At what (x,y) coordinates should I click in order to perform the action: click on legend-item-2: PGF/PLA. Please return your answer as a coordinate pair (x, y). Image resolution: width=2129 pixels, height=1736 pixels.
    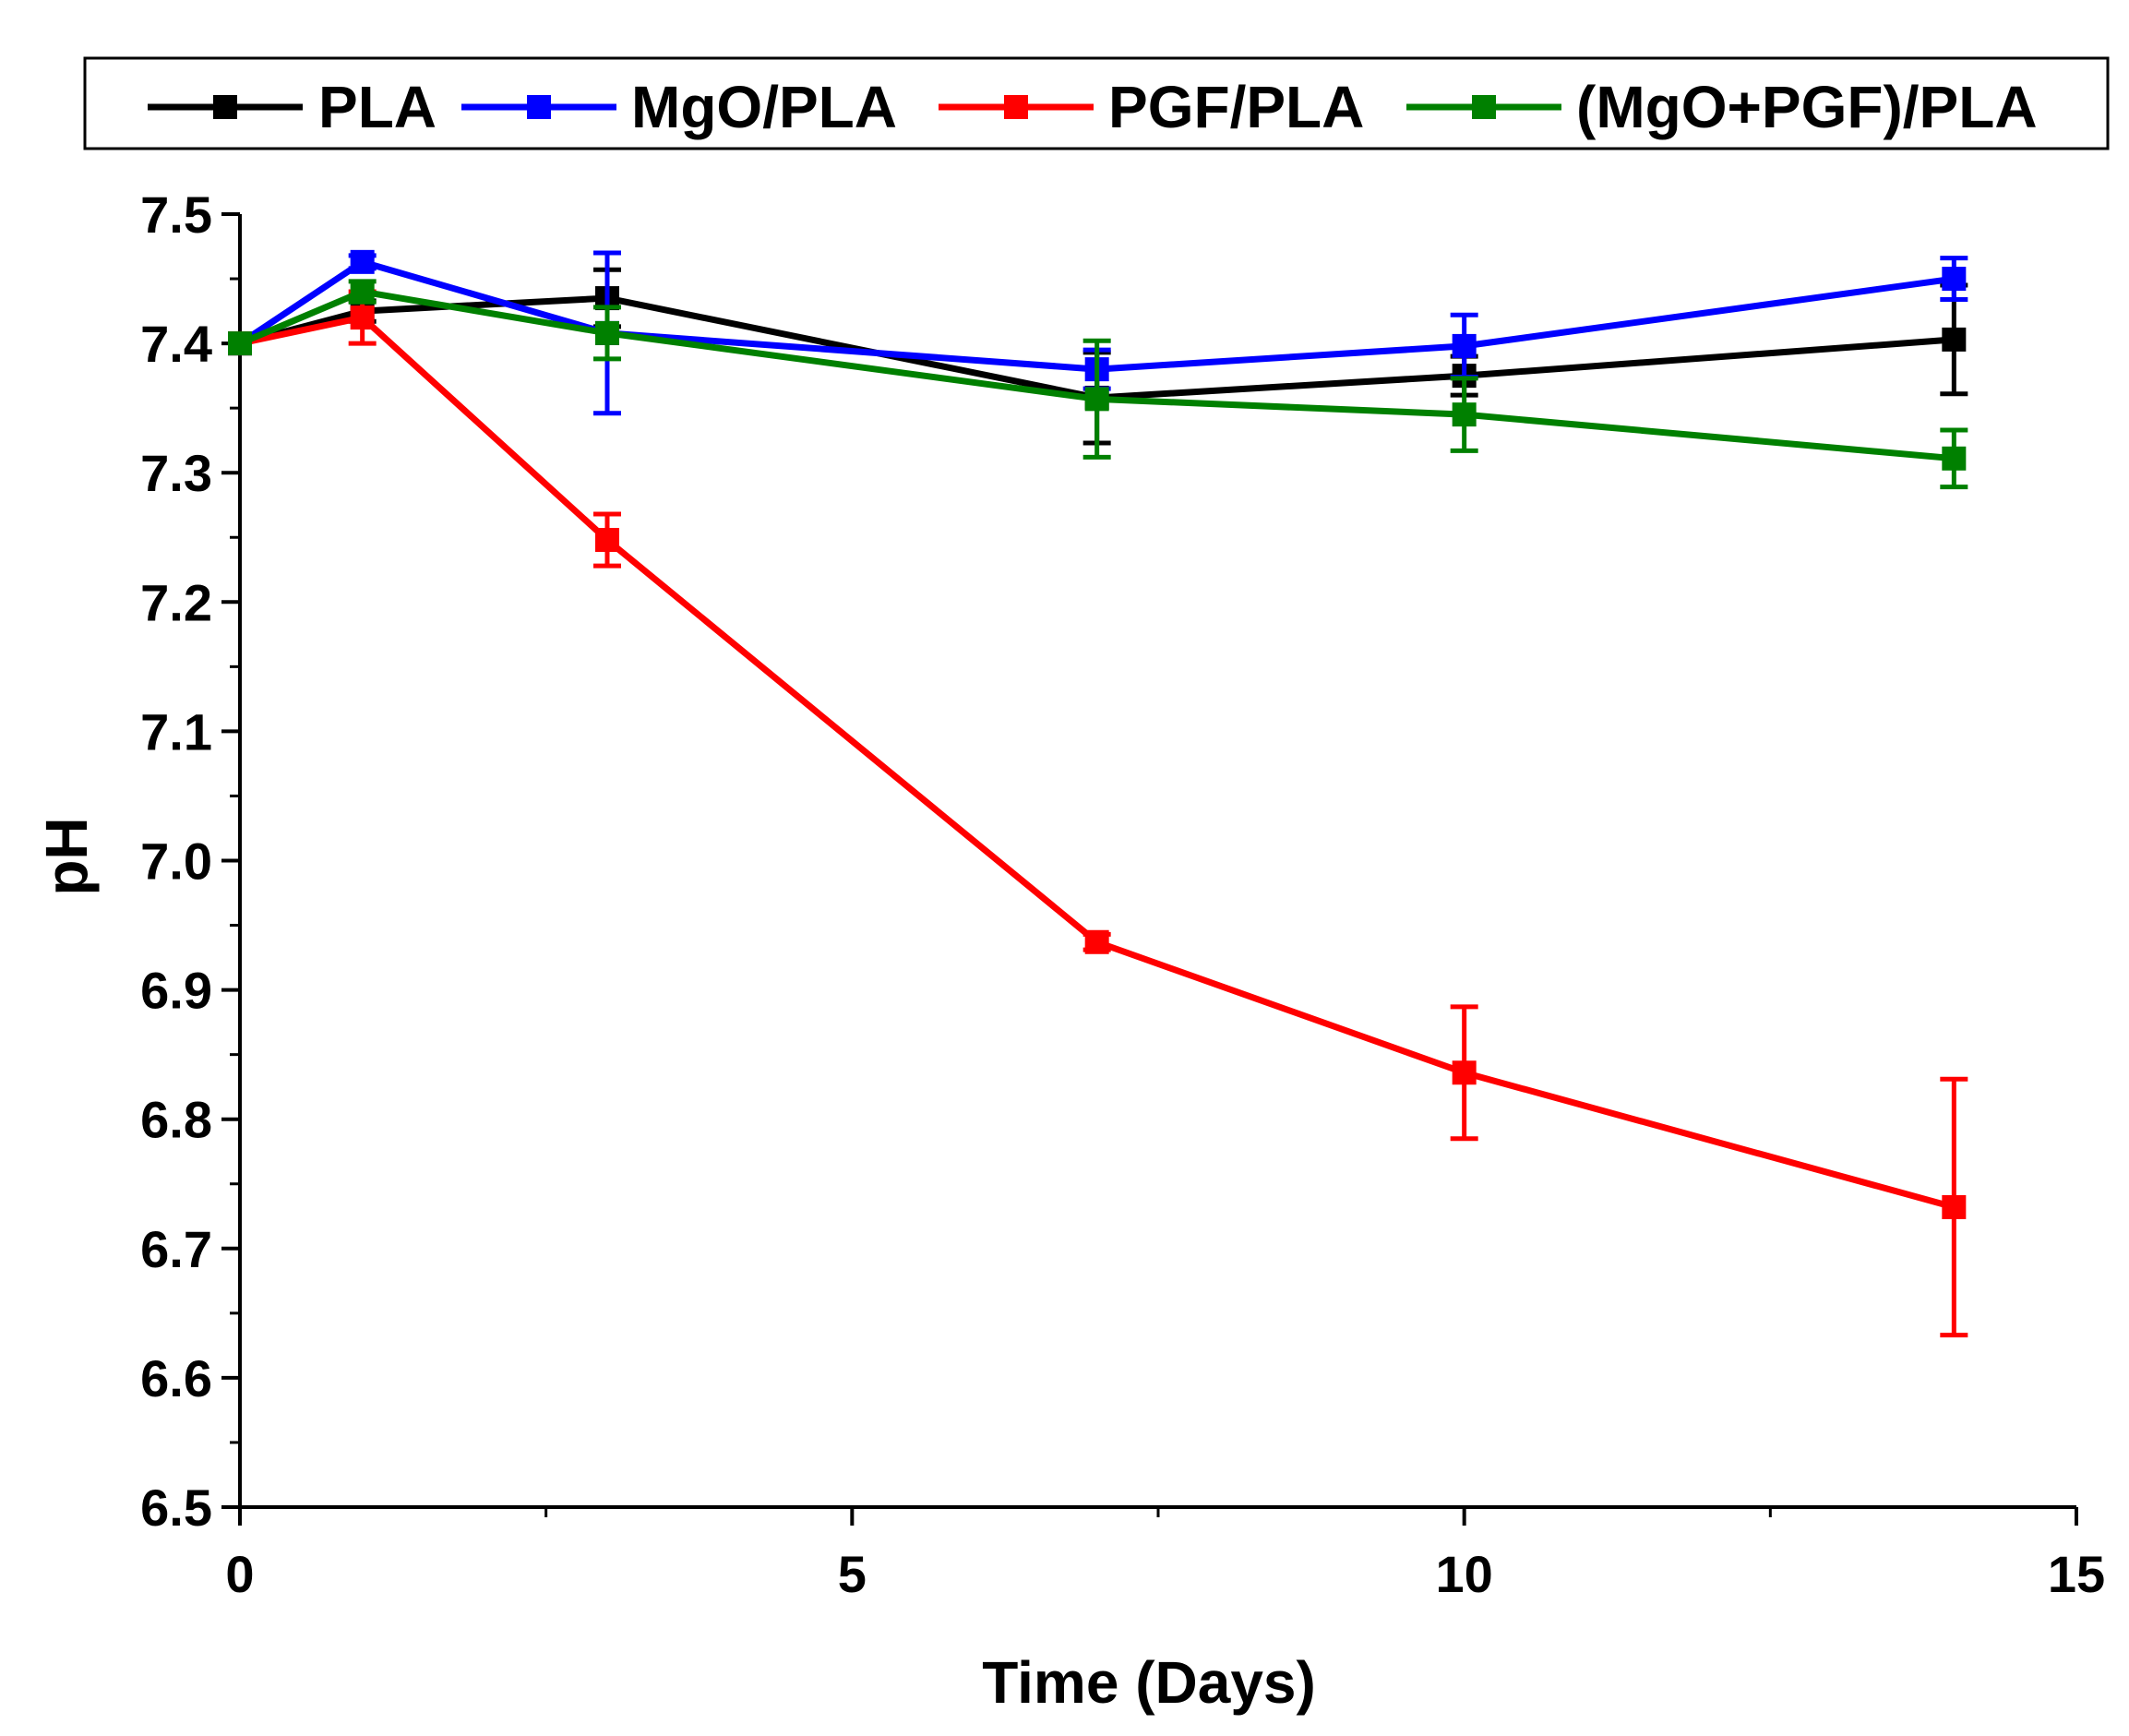
    Looking at the image, I should click on (1152, 107).